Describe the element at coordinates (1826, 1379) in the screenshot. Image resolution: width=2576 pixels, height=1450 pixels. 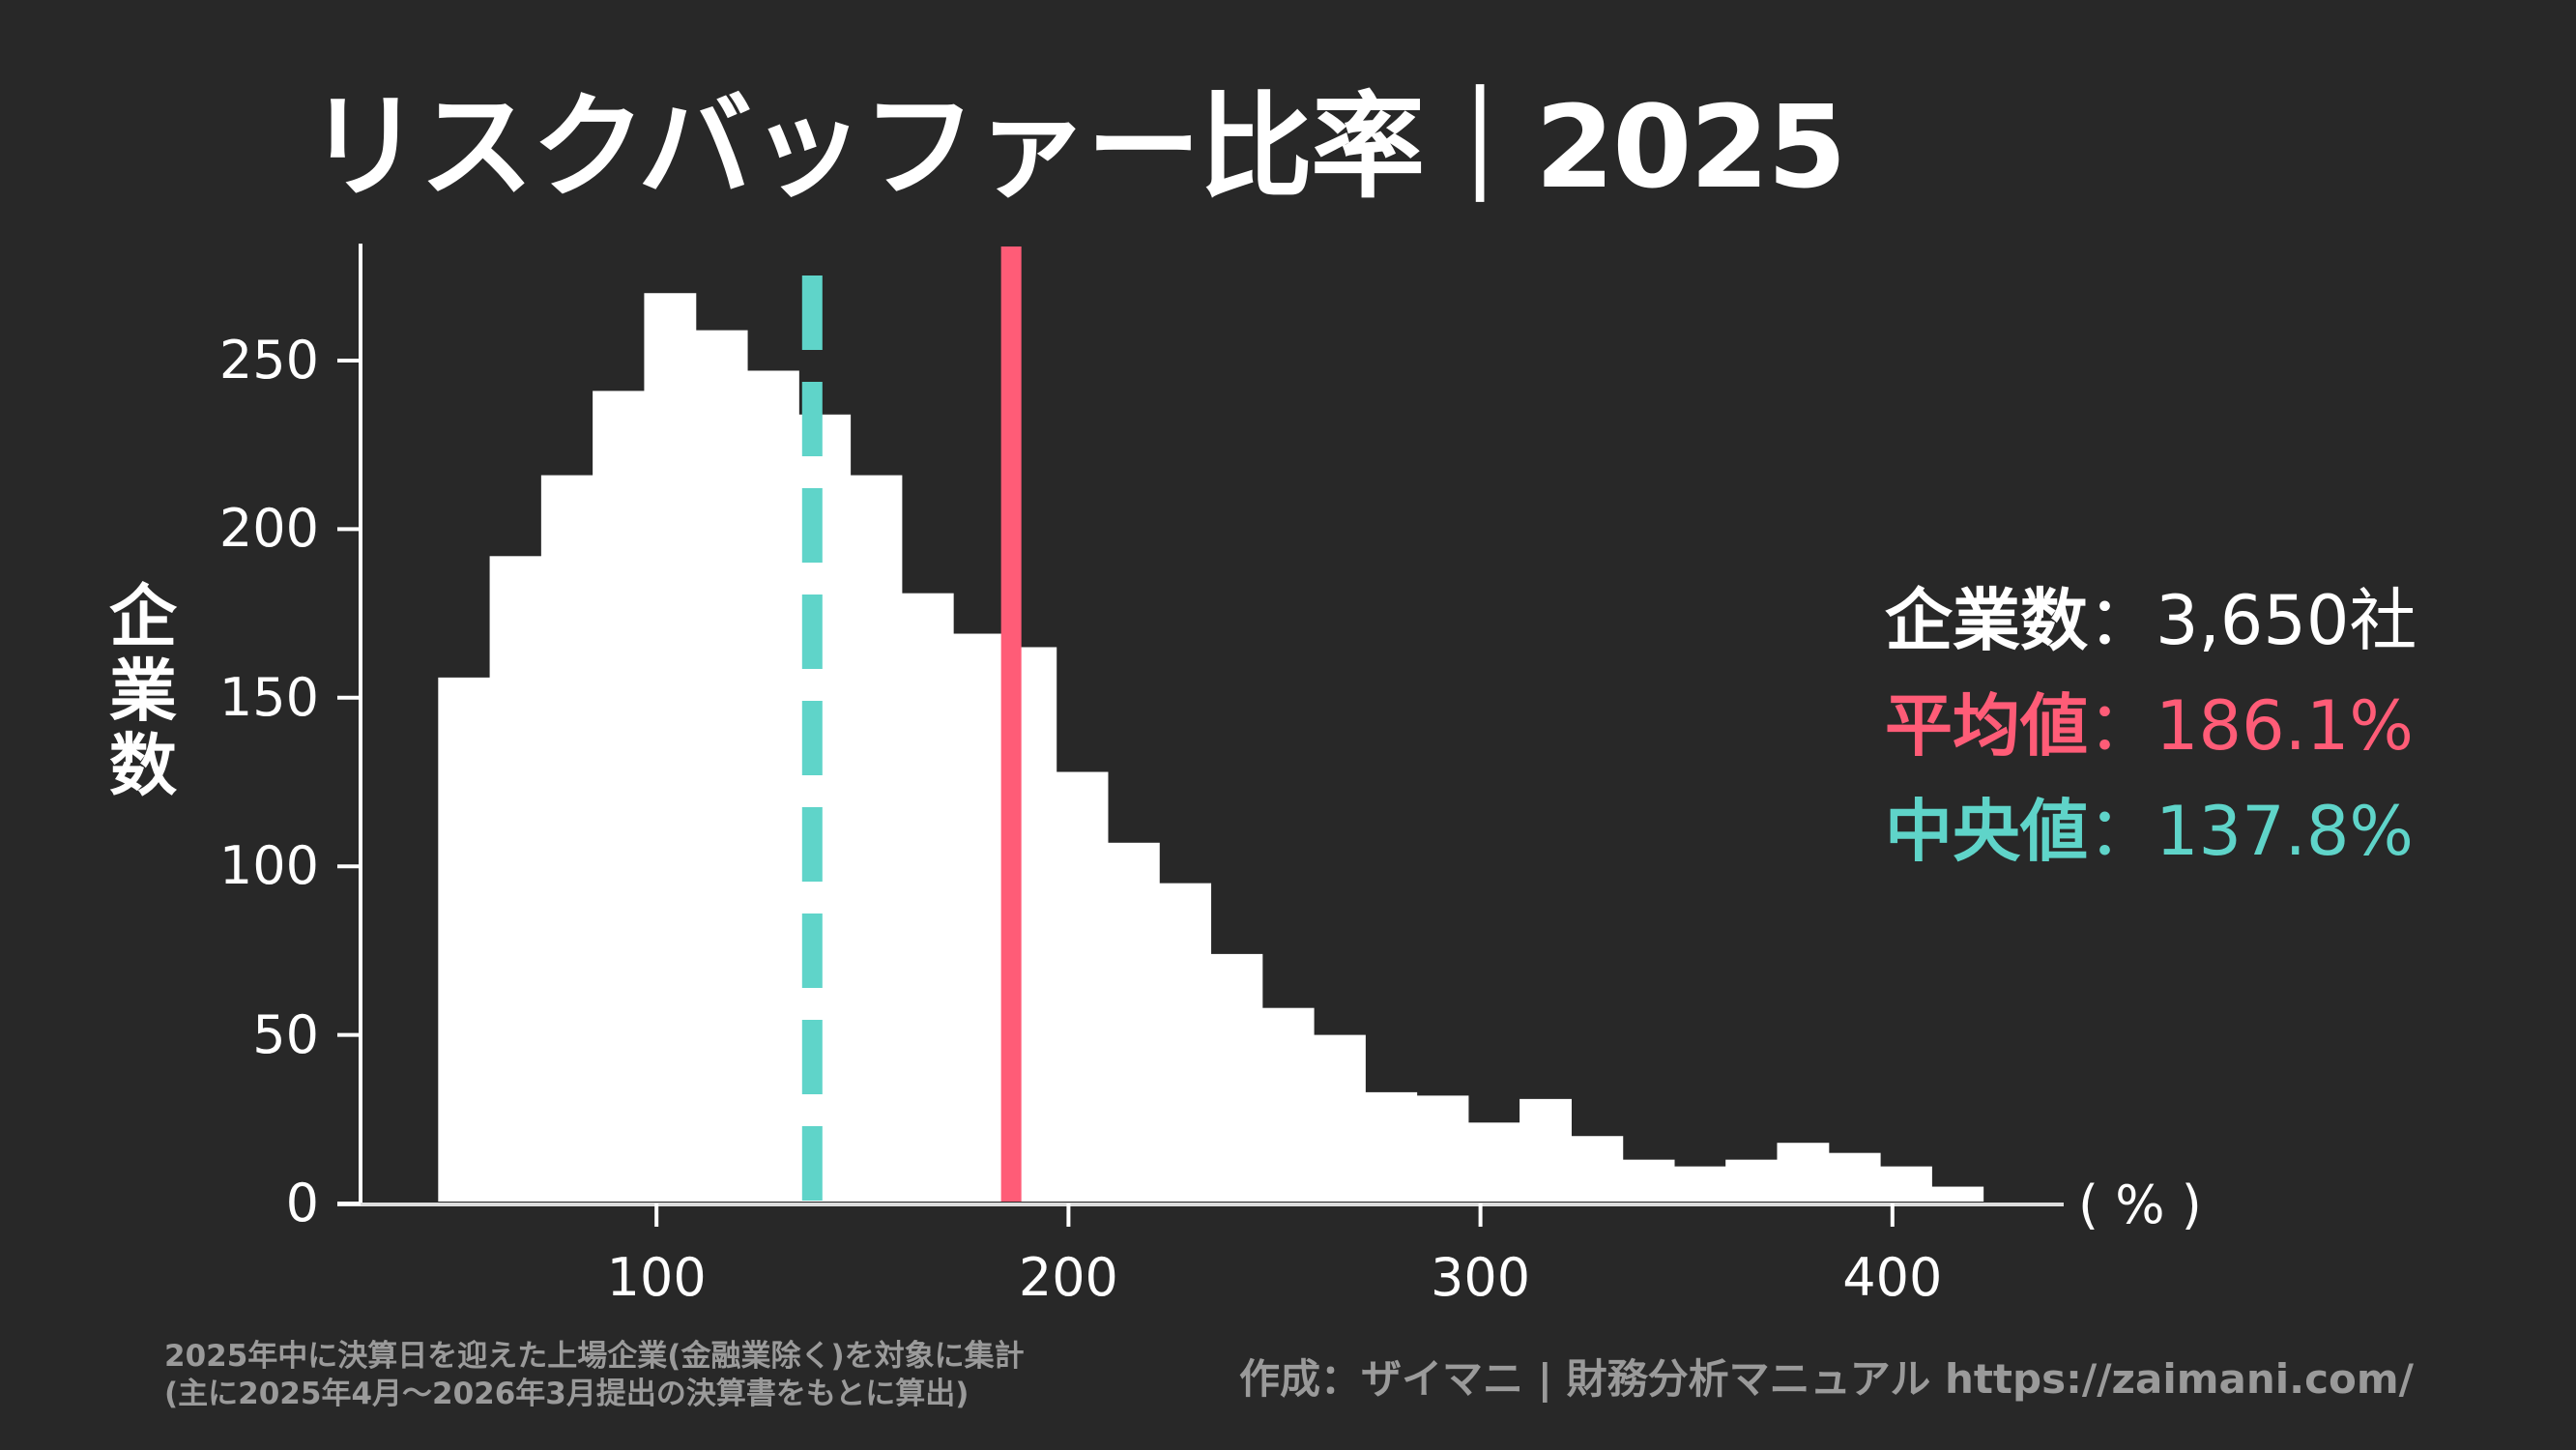
I see `credit-text: 作成：ザイマニ | 財務分析マニュアル https://zaimani.com/` at that location.